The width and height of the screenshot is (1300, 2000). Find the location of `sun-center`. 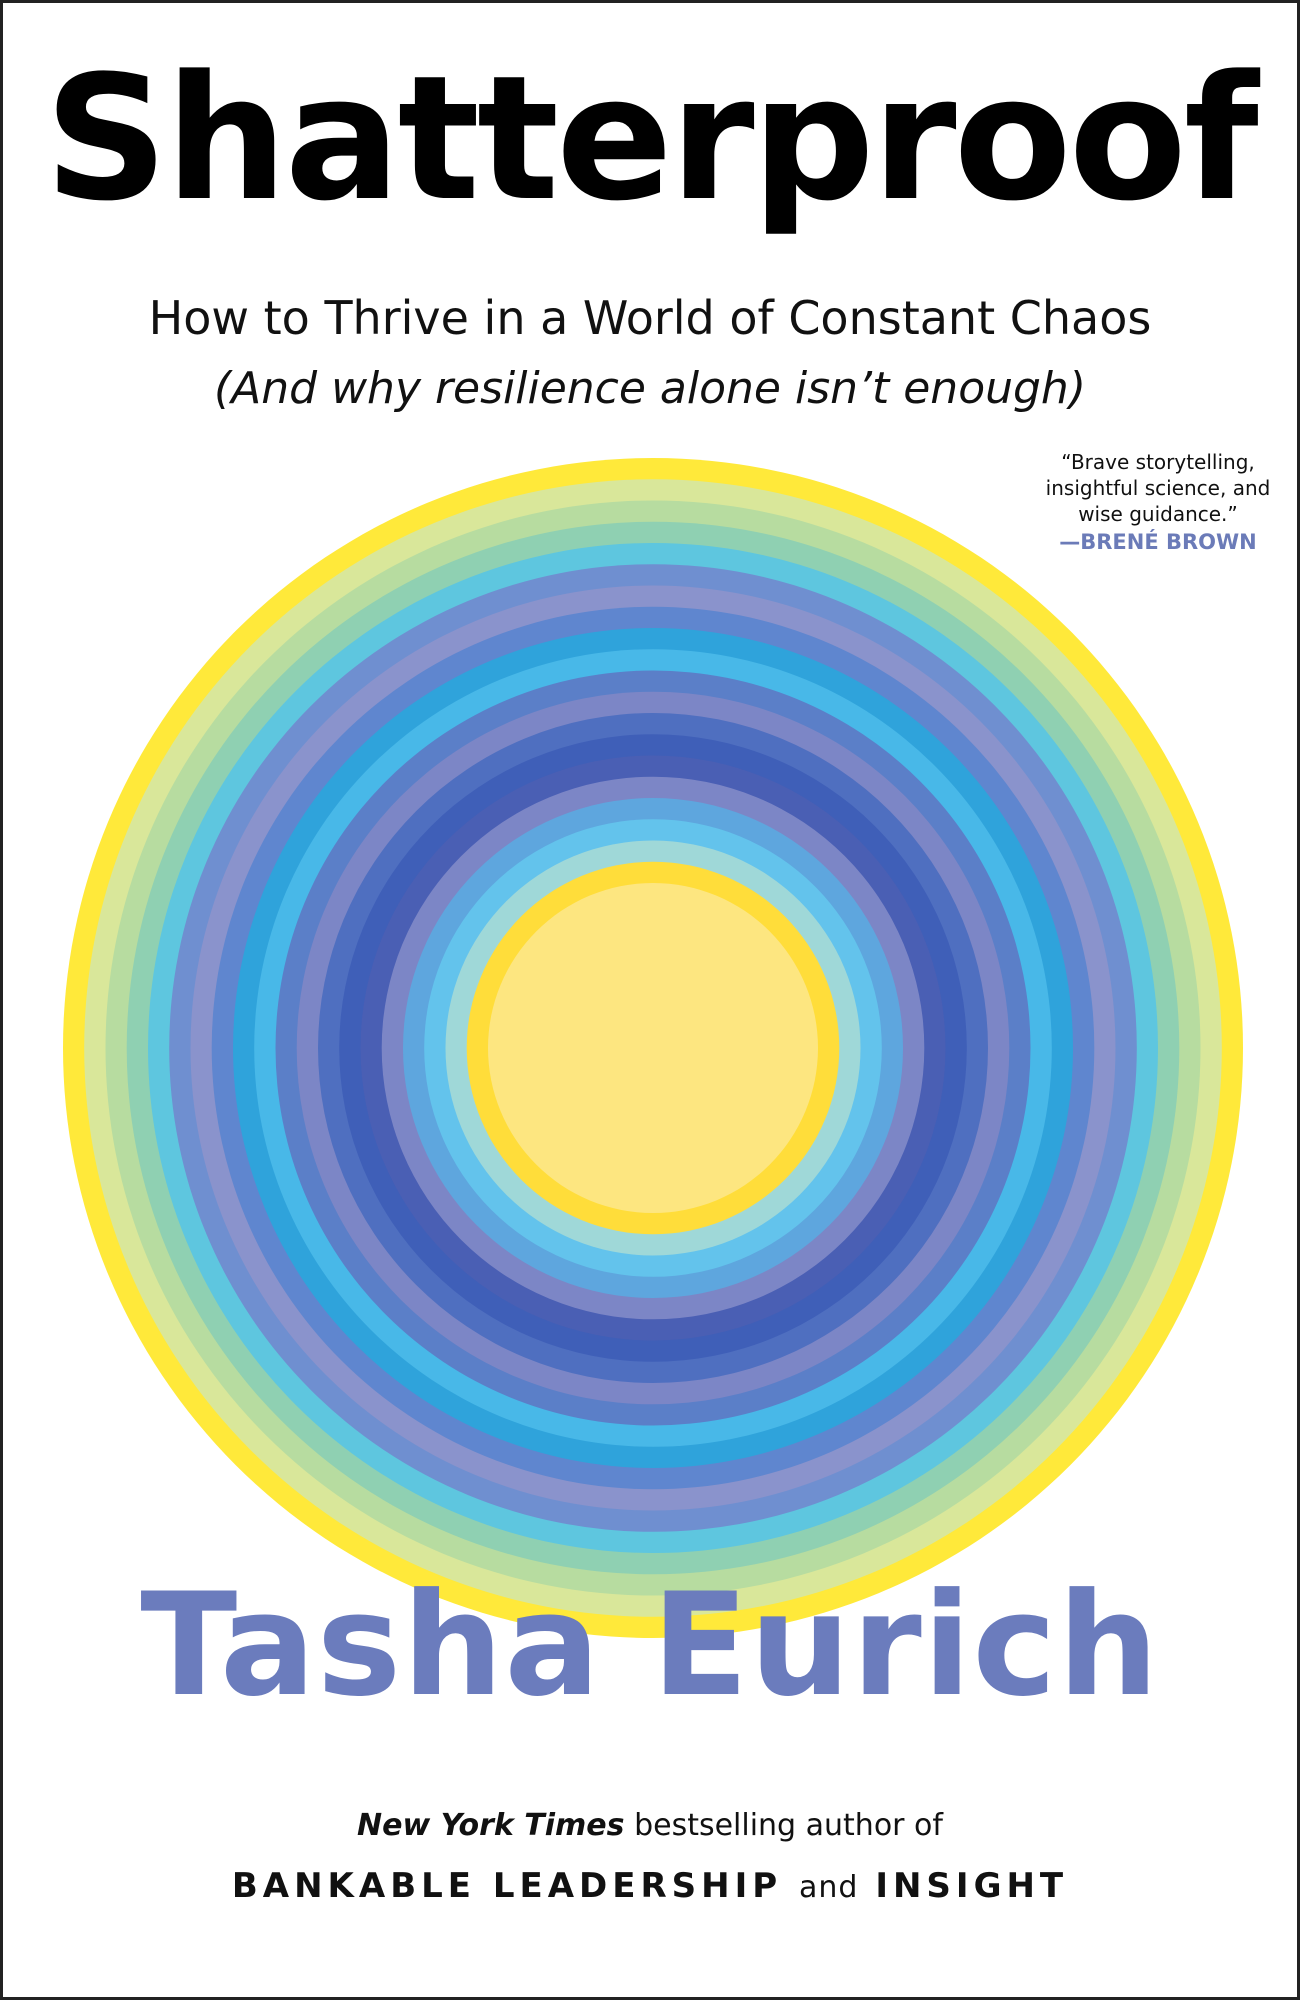

sun-center is located at coordinates (653, 1048).